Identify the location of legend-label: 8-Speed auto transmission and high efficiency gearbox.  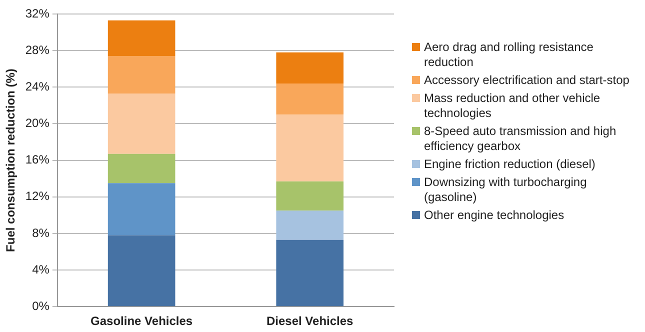
(521, 139).